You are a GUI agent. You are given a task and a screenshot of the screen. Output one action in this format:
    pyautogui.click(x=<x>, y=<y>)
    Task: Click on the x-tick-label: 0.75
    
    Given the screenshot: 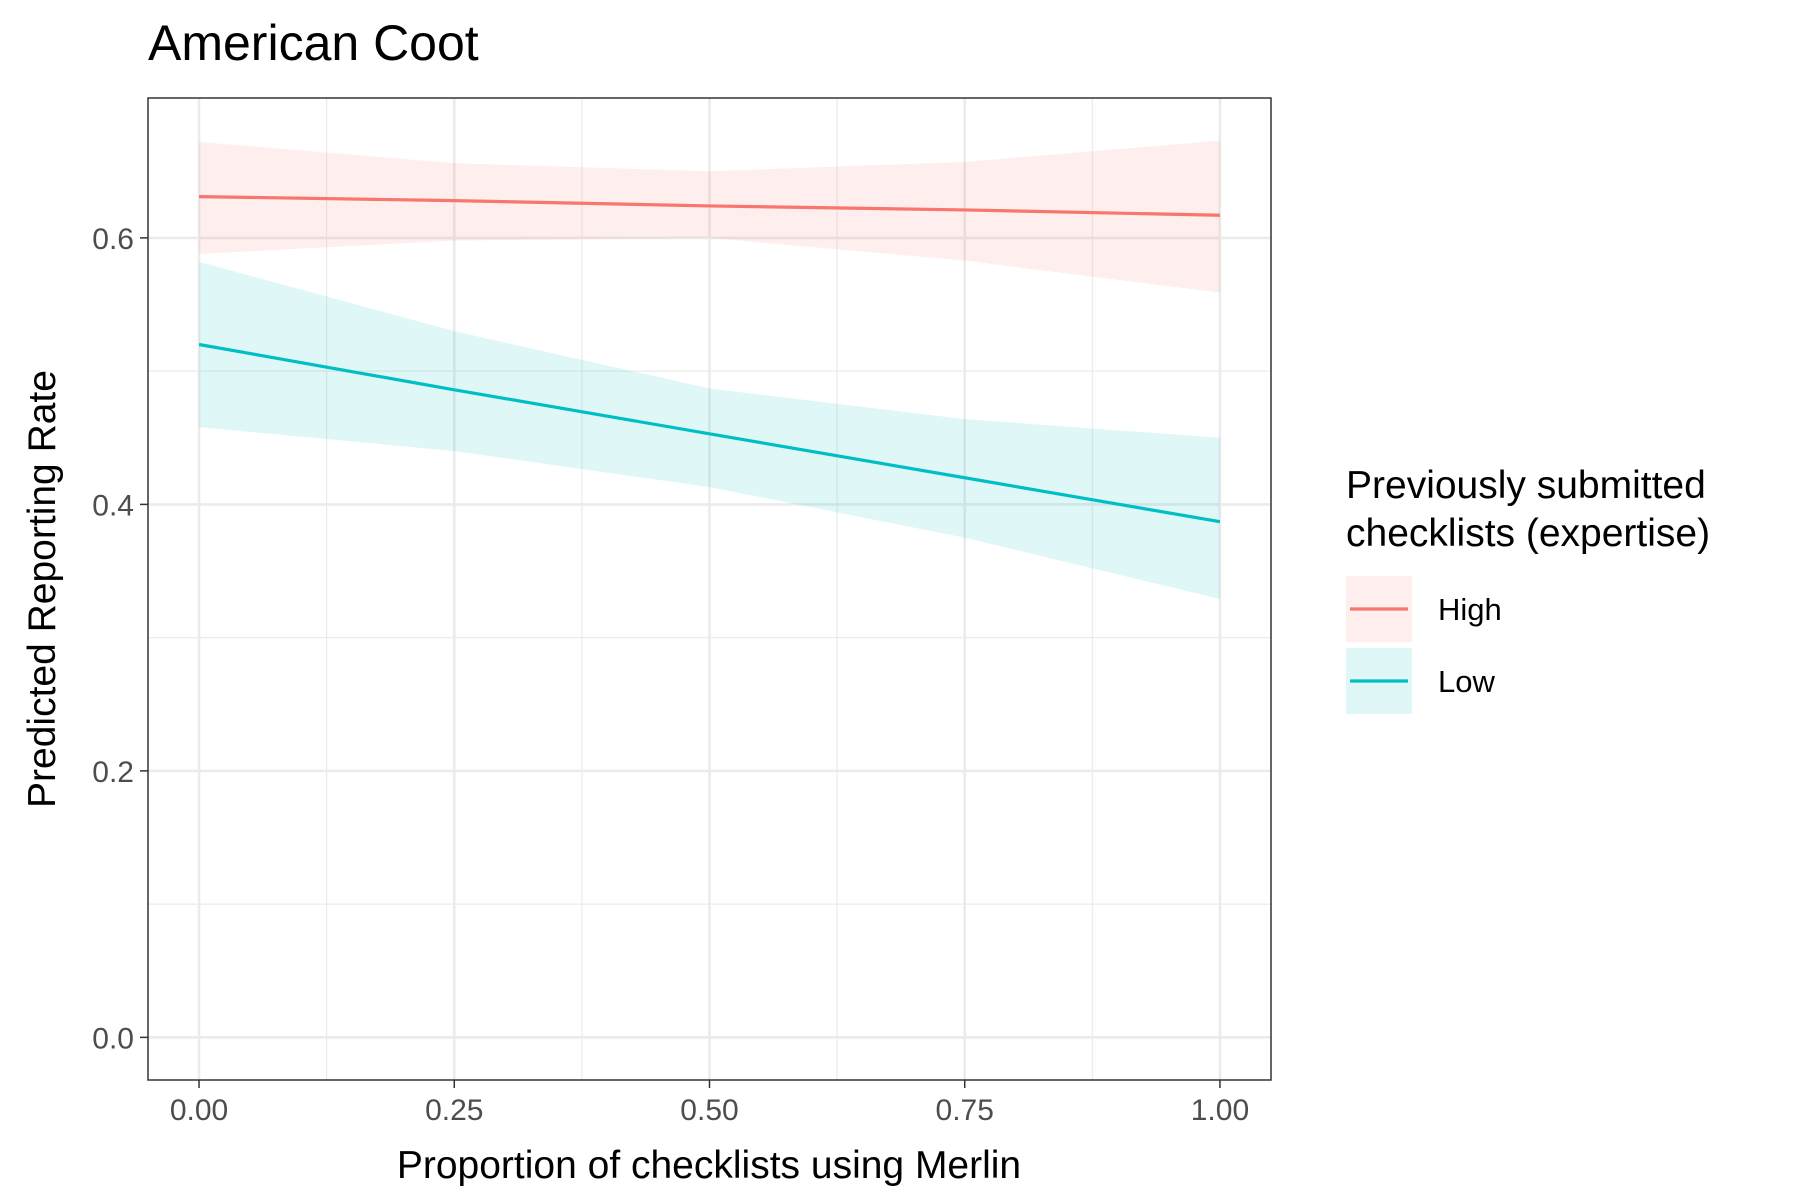 What is the action you would take?
    pyautogui.click(x=965, y=1110)
    